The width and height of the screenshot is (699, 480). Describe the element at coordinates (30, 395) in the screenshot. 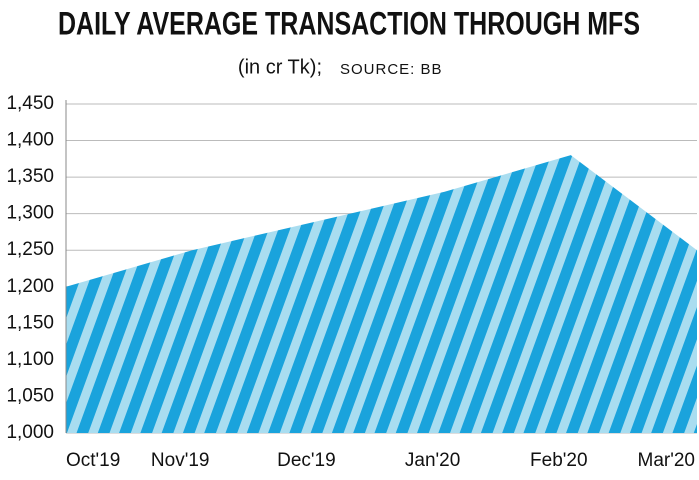

I see `y-tick-label: 1,050` at that location.